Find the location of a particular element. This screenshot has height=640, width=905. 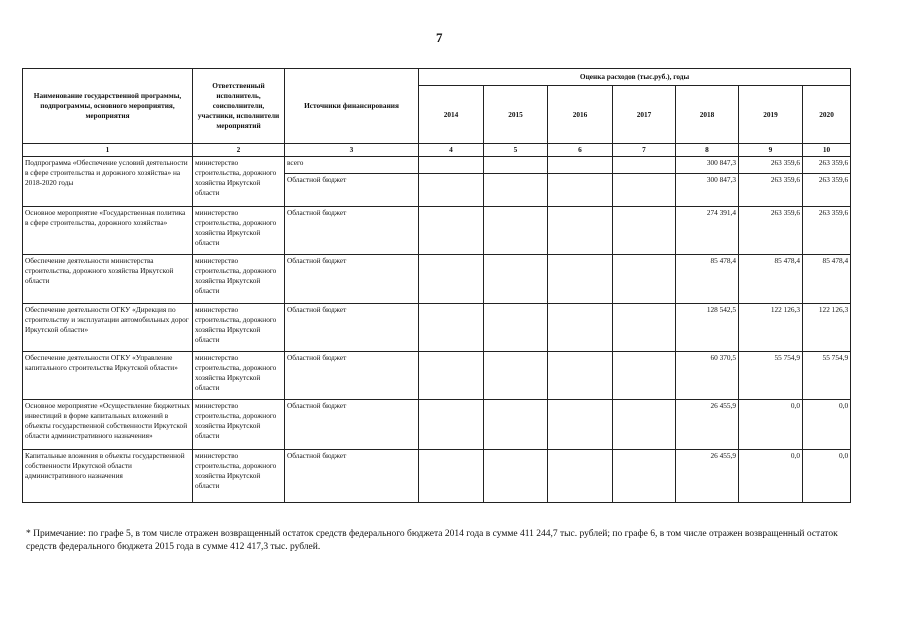

header-year: 2019 is located at coordinates (770, 114).